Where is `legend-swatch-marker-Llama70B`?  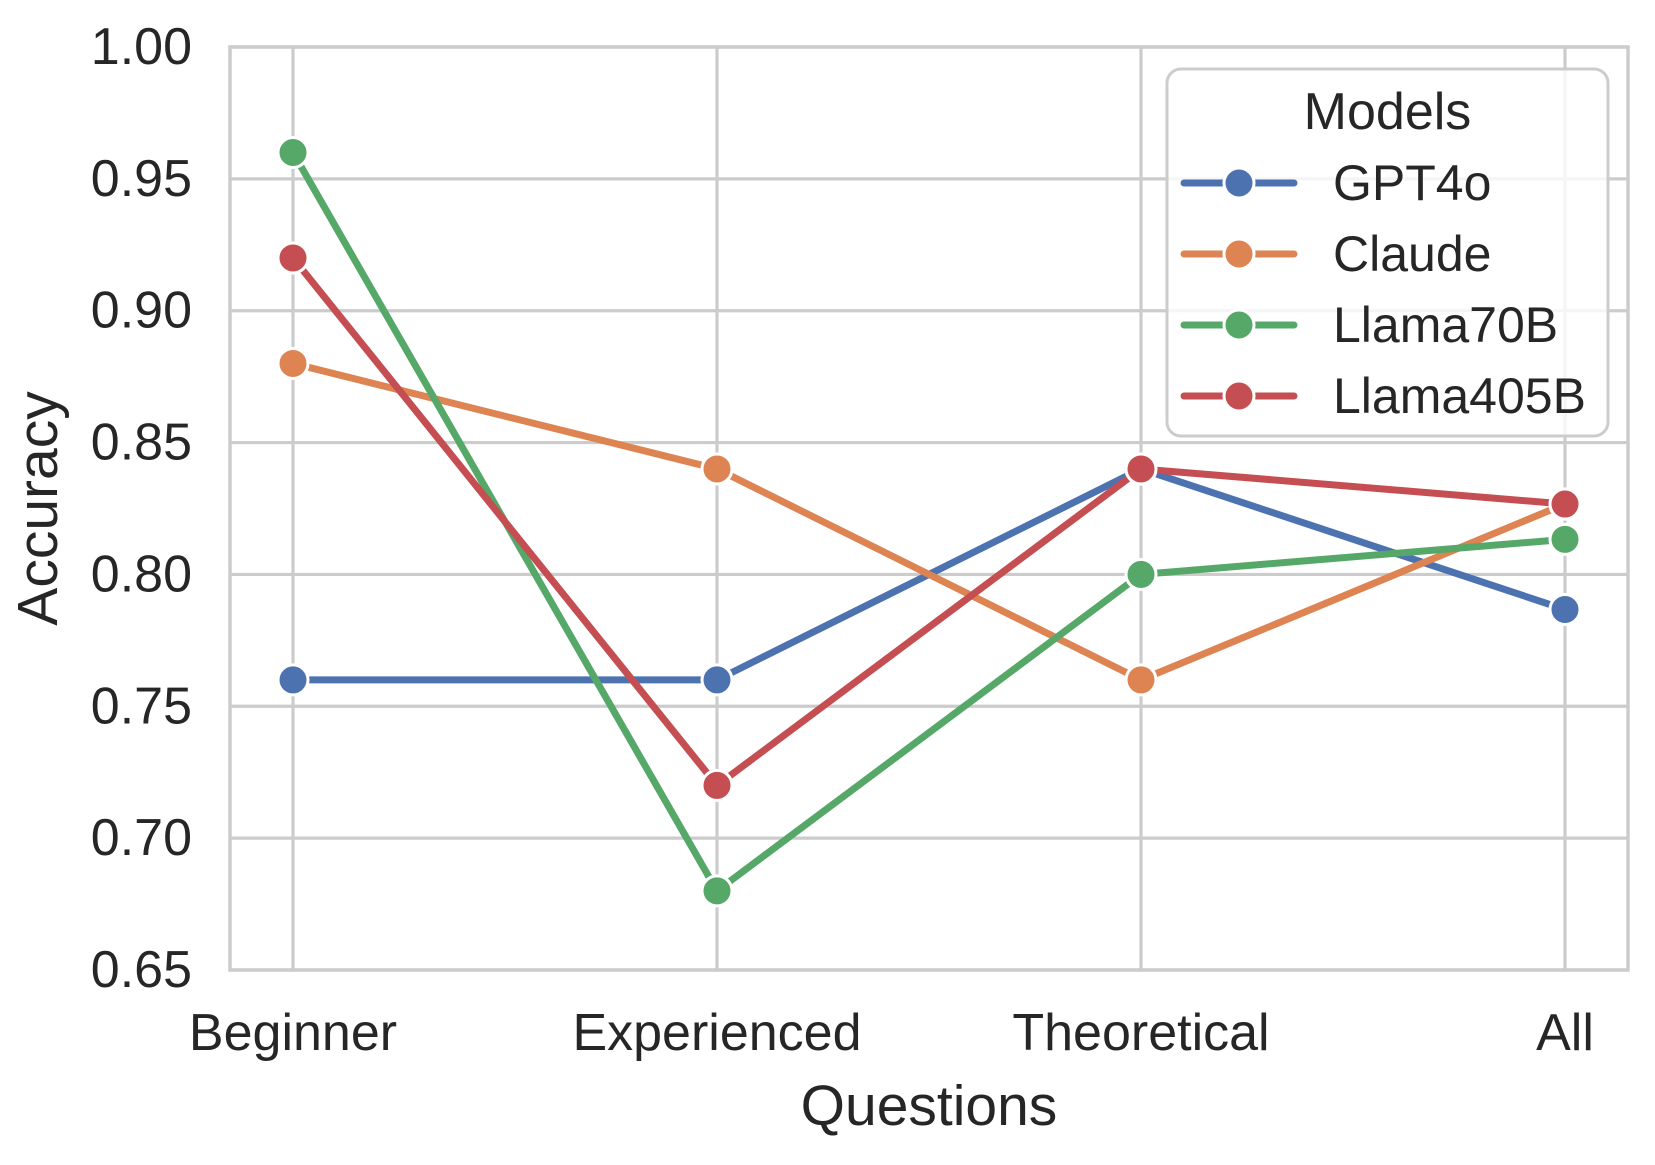
legend-swatch-marker-Llama70B is located at coordinates (1239, 325).